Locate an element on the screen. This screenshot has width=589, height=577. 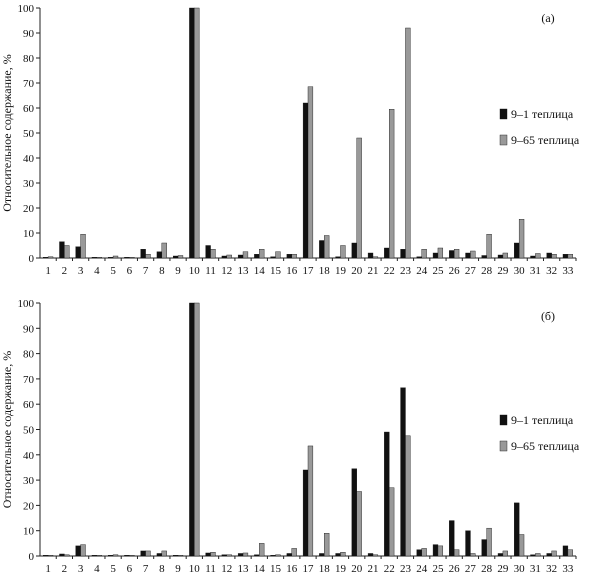
x-tick-label: 6 is located at coordinates (130, 569).